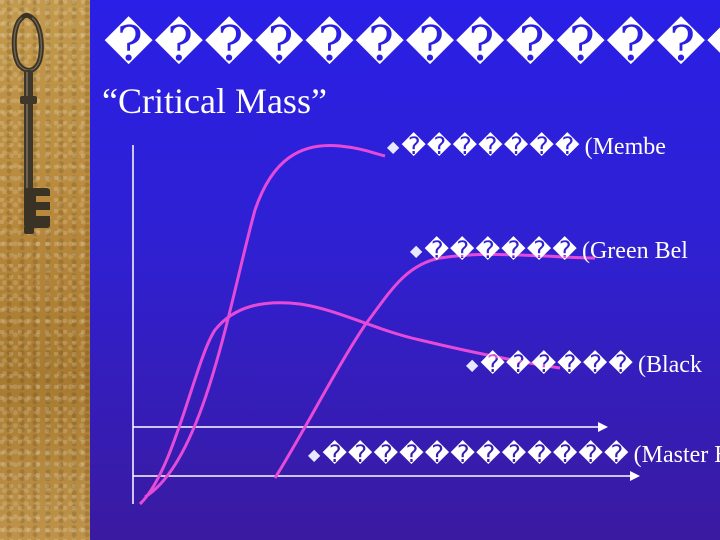 Image resolution: width=720 pixels, height=540 pixels. What do you see at coordinates (514, 455) in the screenshot?
I see `label-master: ◆������������(Master Bl` at bounding box center [514, 455].